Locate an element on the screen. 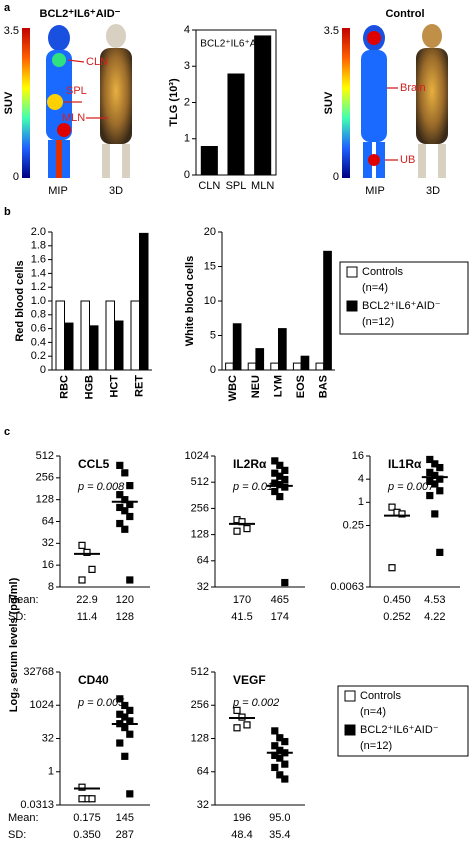  y-tick-label: 0.25 is located at coordinates (353, 525).